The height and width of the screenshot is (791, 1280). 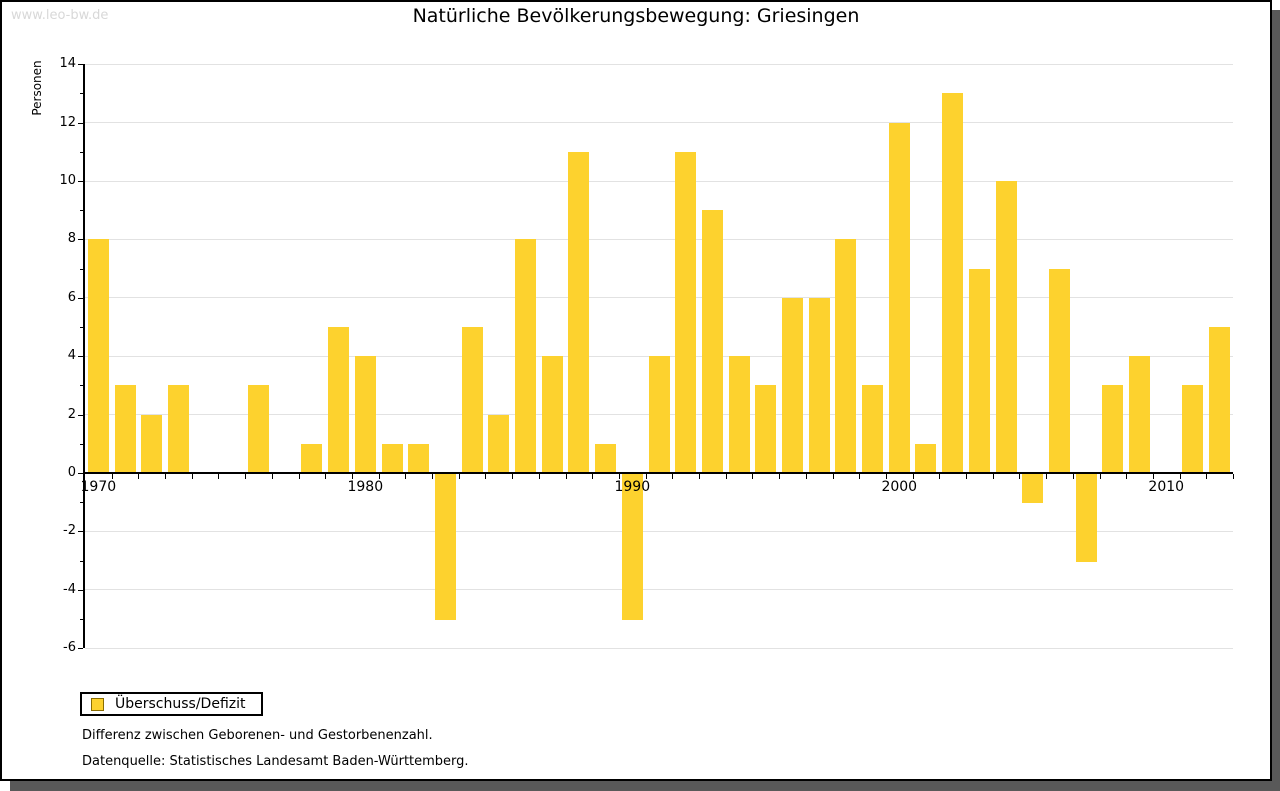 What do you see at coordinates (953, 283) in the screenshot?
I see `bar-2002` at bounding box center [953, 283].